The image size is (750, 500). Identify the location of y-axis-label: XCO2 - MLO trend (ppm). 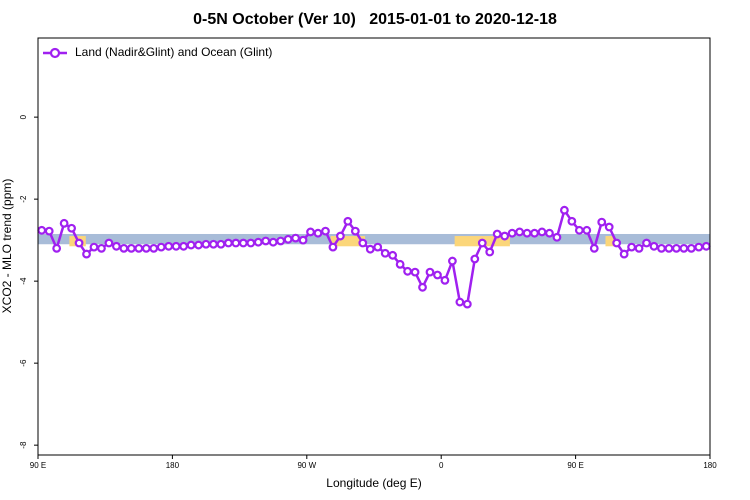
(7, 246).